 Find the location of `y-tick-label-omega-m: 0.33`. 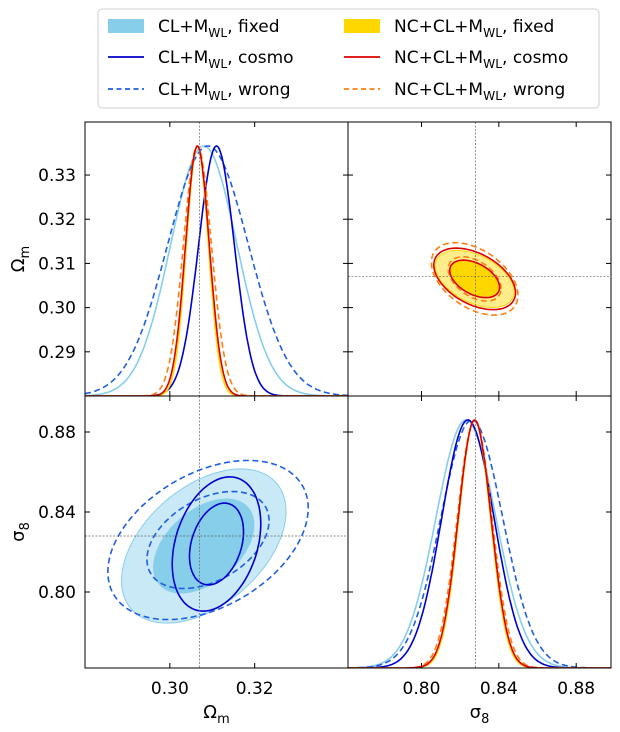

y-tick-label-omega-m: 0.33 is located at coordinates (57, 176).